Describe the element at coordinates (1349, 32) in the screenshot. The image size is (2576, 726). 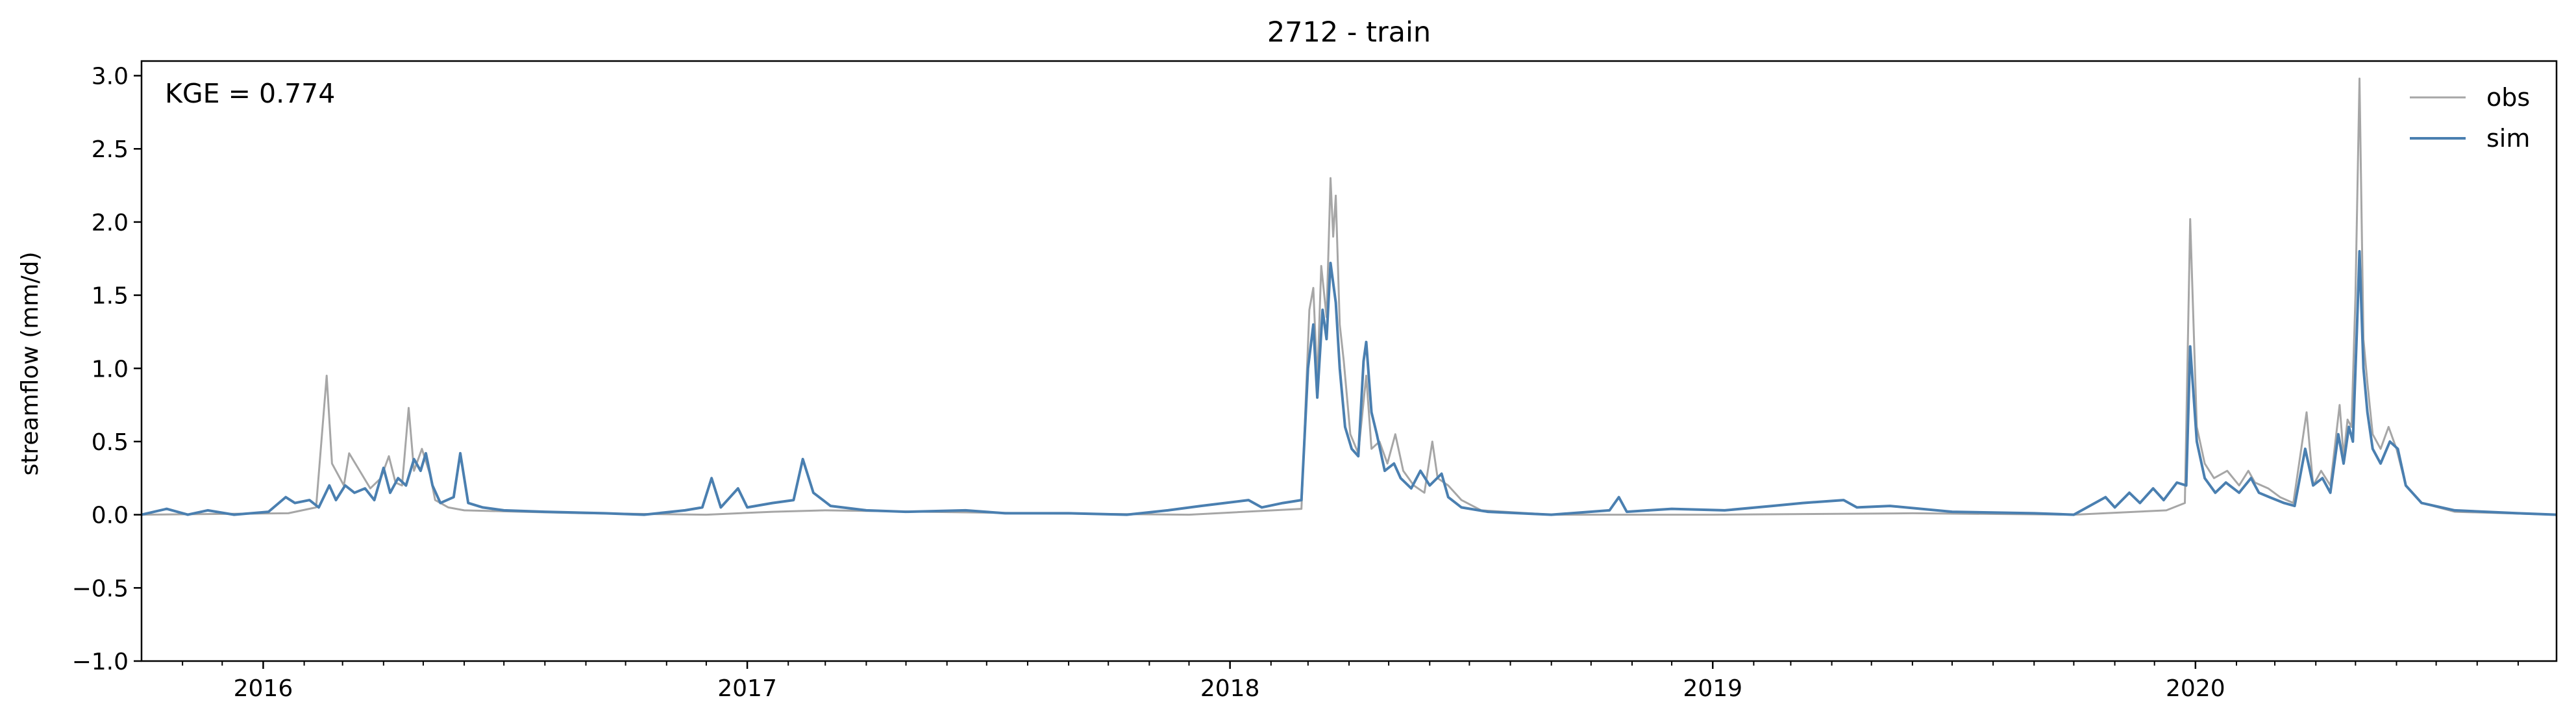
I see `chart-title: 2712 - train` at that location.